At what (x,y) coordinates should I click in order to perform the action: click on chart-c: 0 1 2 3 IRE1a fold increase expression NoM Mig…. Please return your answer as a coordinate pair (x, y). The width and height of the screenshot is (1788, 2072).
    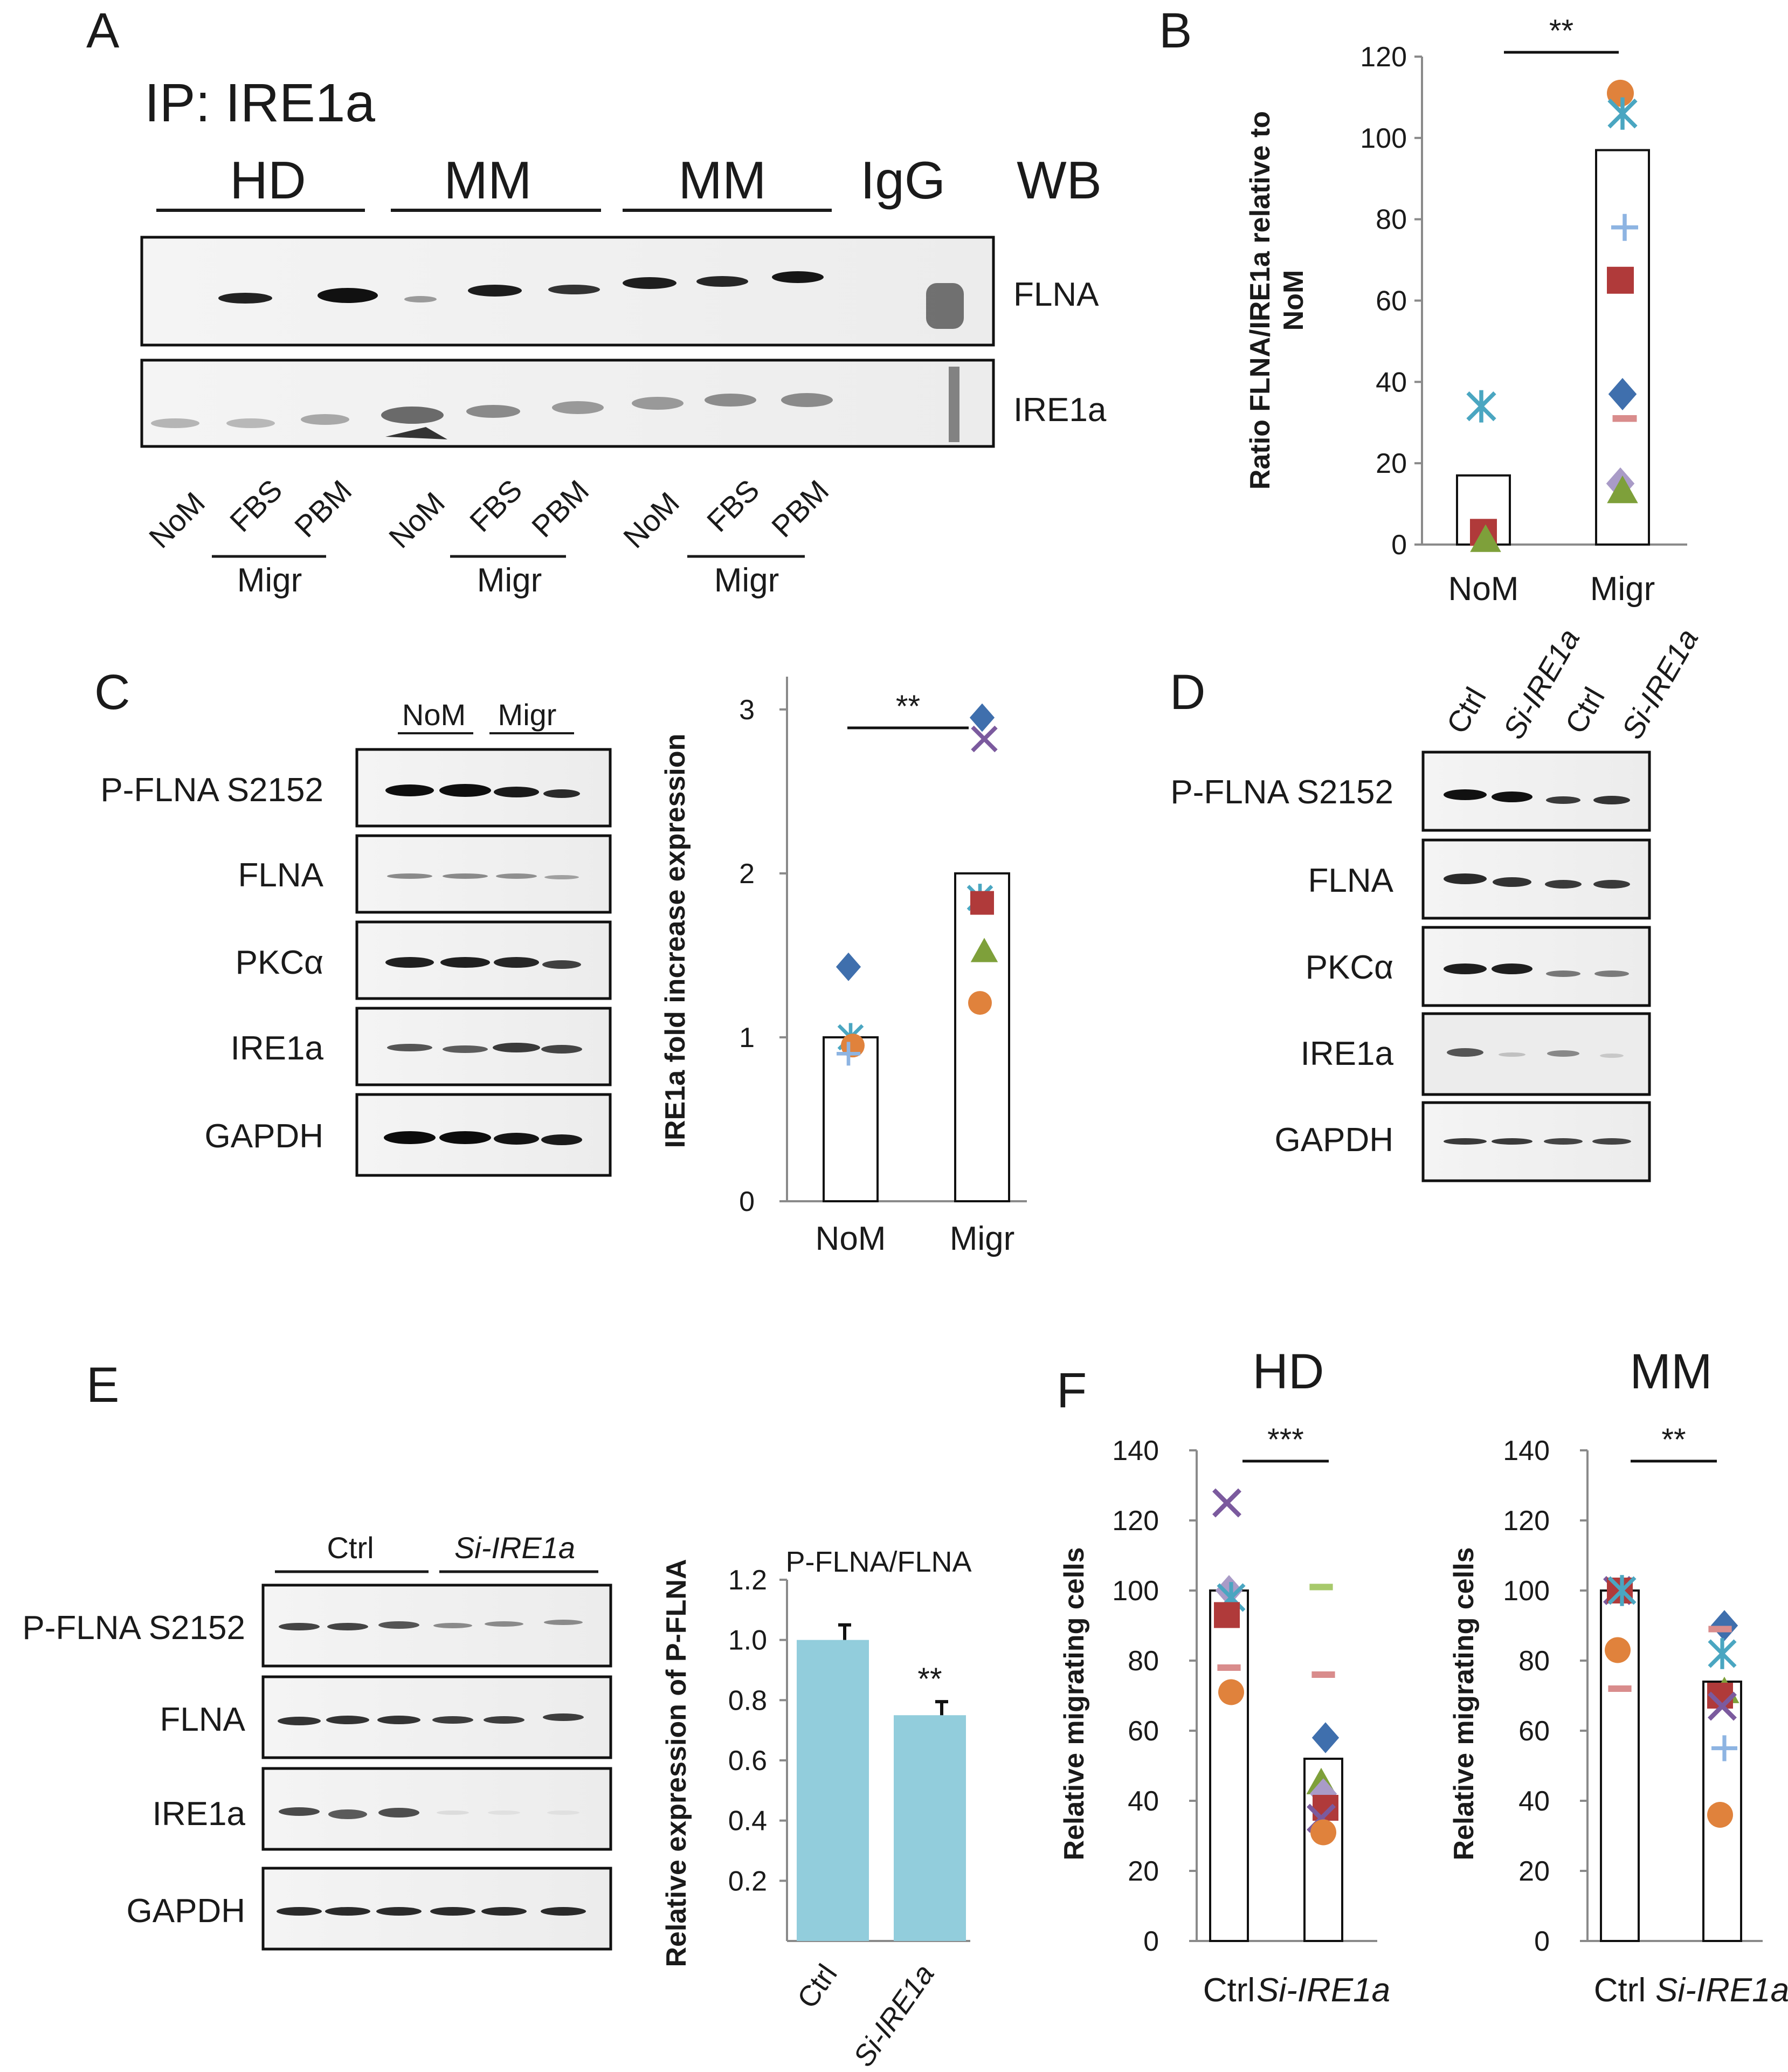
    Looking at the image, I should click on (843, 967).